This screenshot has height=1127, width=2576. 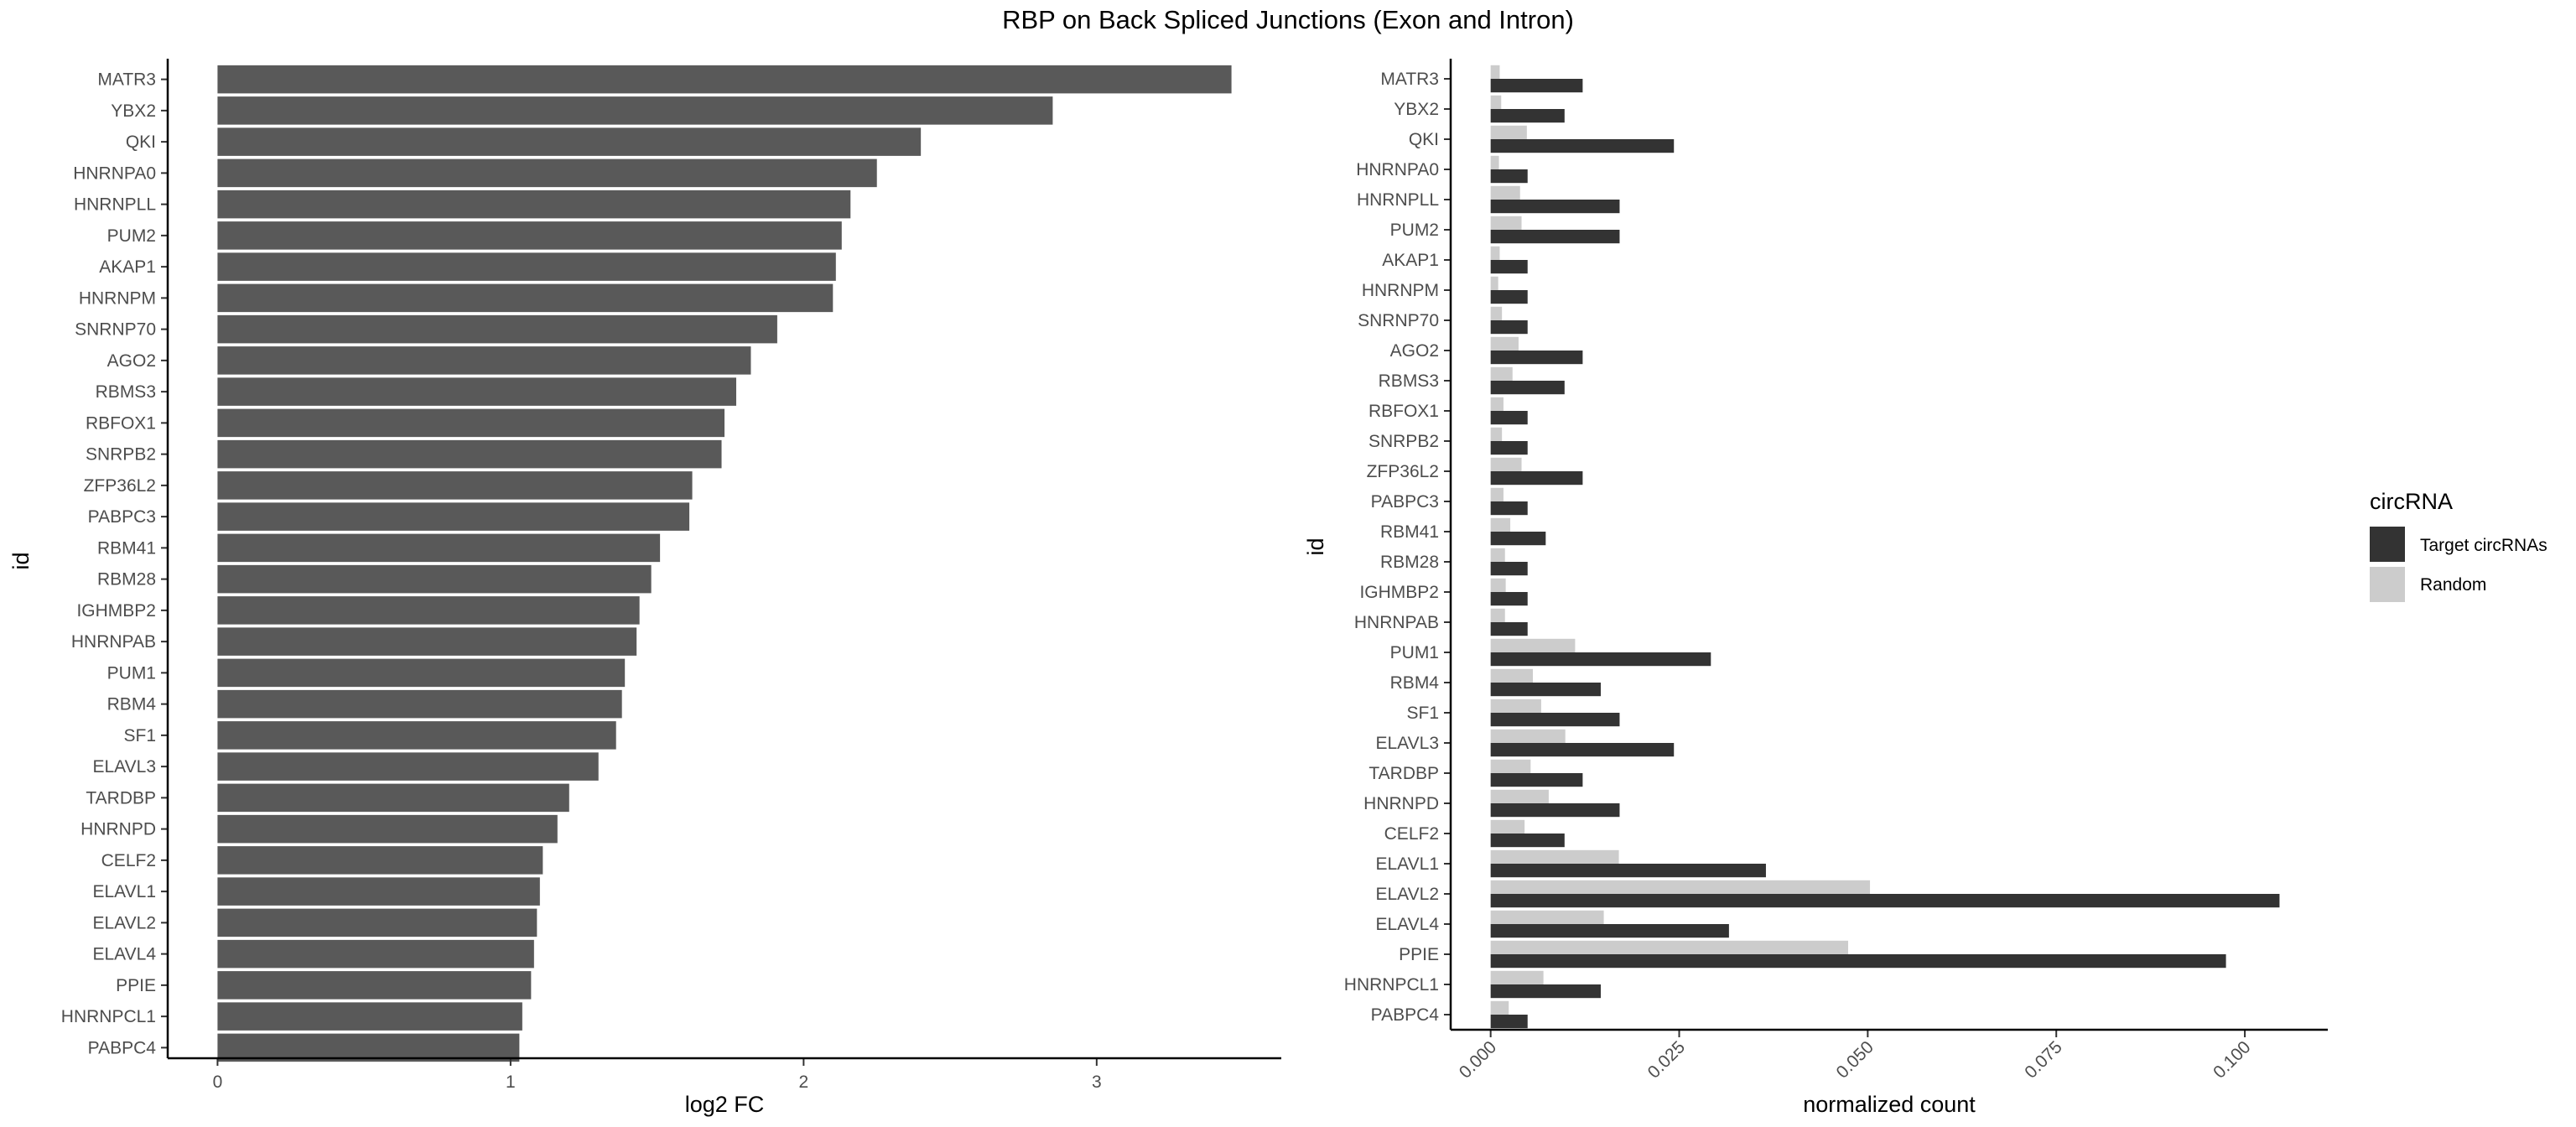 What do you see at coordinates (1494, 283) in the screenshot?
I see `bar-random-hnrnpm` at bounding box center [1494, 283].